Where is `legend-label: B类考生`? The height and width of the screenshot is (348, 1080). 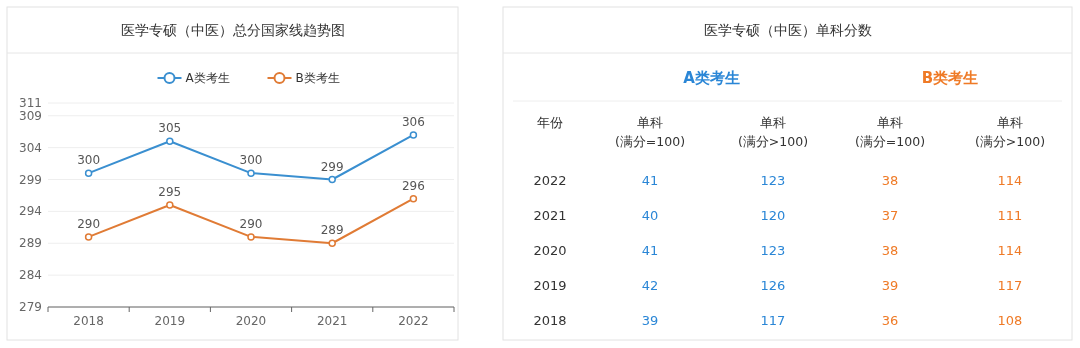 legend-label: B类考生 is located at coordinates (317, 78).